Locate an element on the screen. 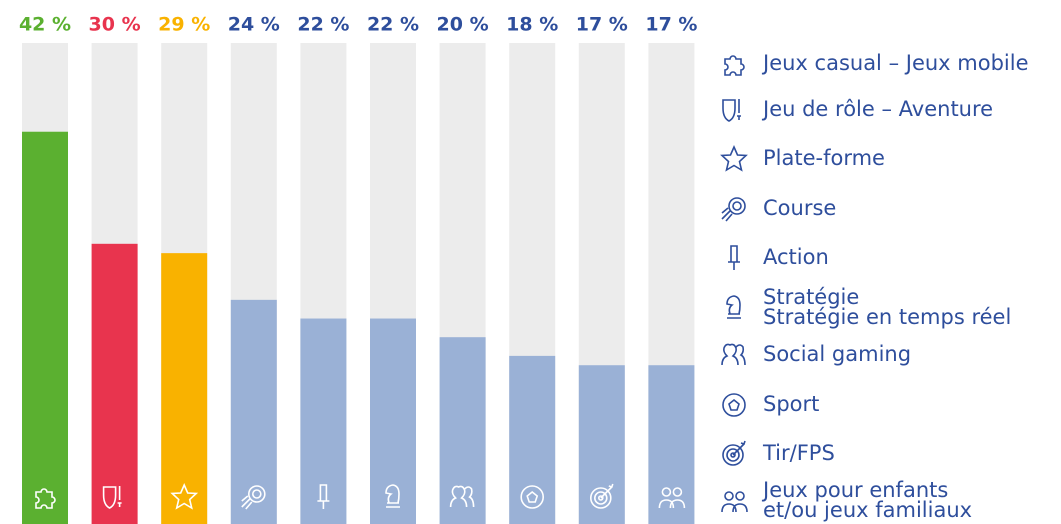 This screenshot has height=524, width=1061. legend-label: et/ou jeux familiaux is located at coordinates (867, 510).